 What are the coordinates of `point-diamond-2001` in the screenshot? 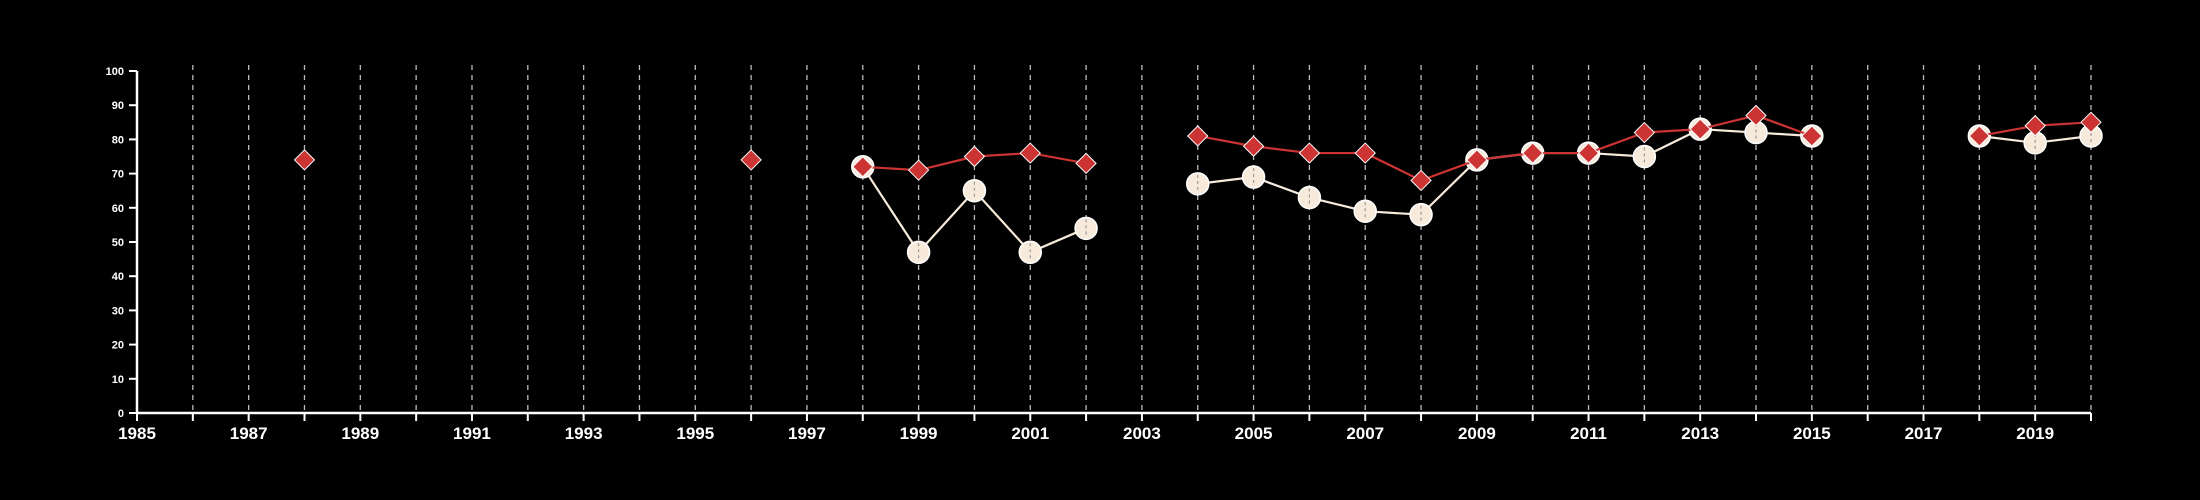 It's located at (1030, 153).